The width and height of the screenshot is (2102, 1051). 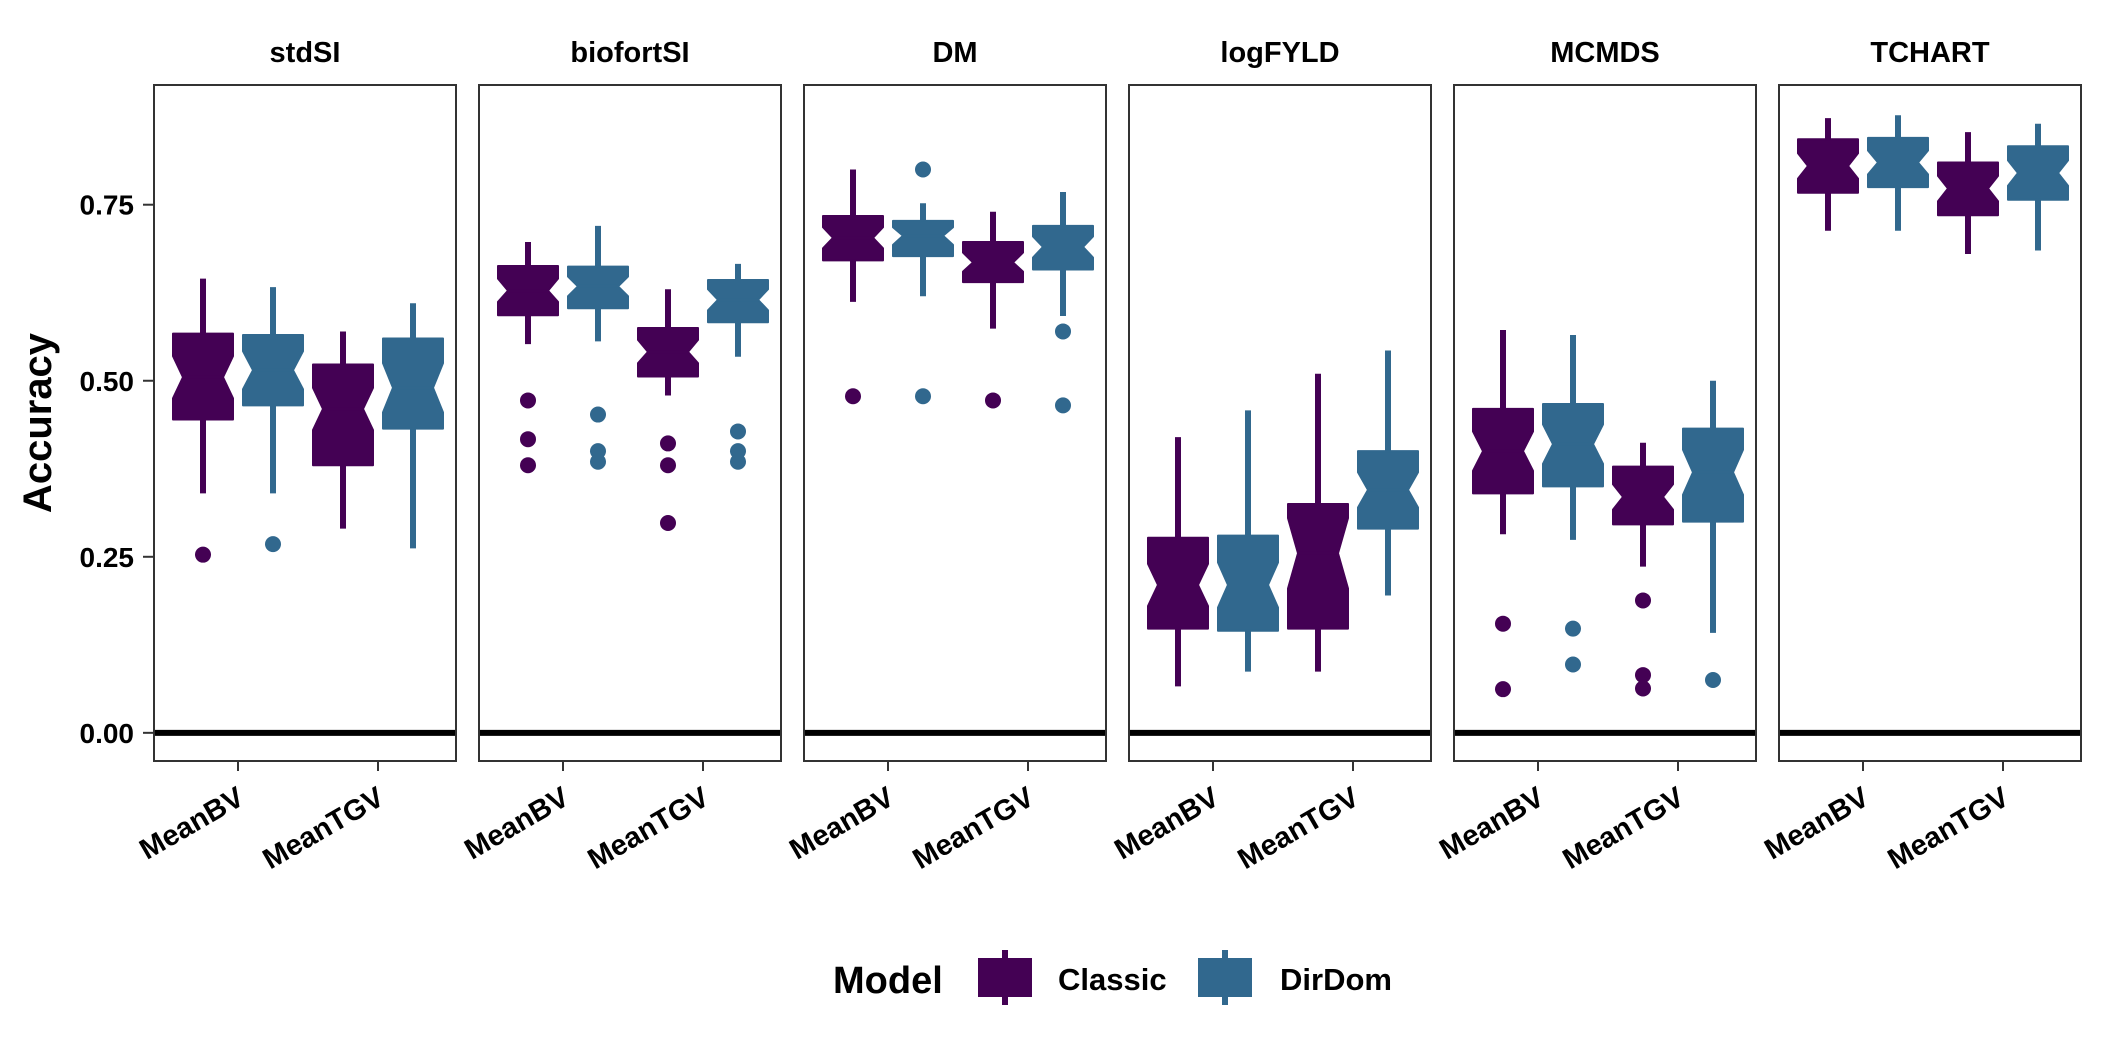 What do you see at coordinates (1225, 977) in the screenshot?
I see `legend-key-dirdom` at bounding box center [1225, 977].